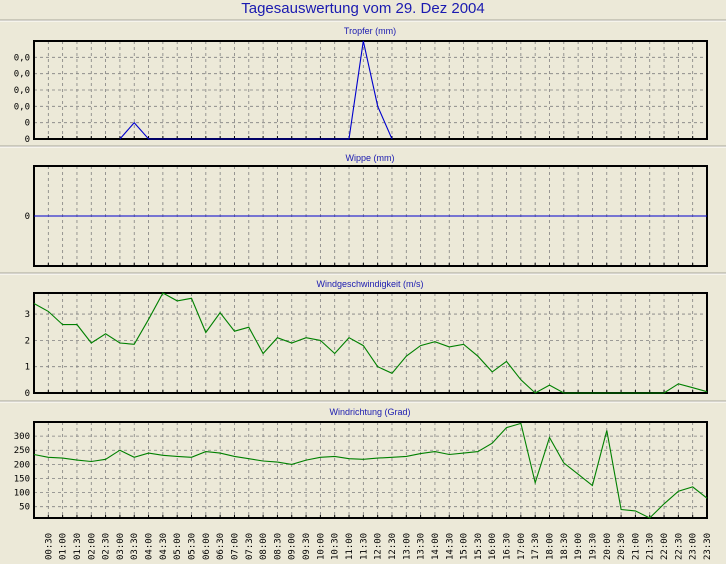  I want to click on x-tick-label: 23:30, so click(708, 546).